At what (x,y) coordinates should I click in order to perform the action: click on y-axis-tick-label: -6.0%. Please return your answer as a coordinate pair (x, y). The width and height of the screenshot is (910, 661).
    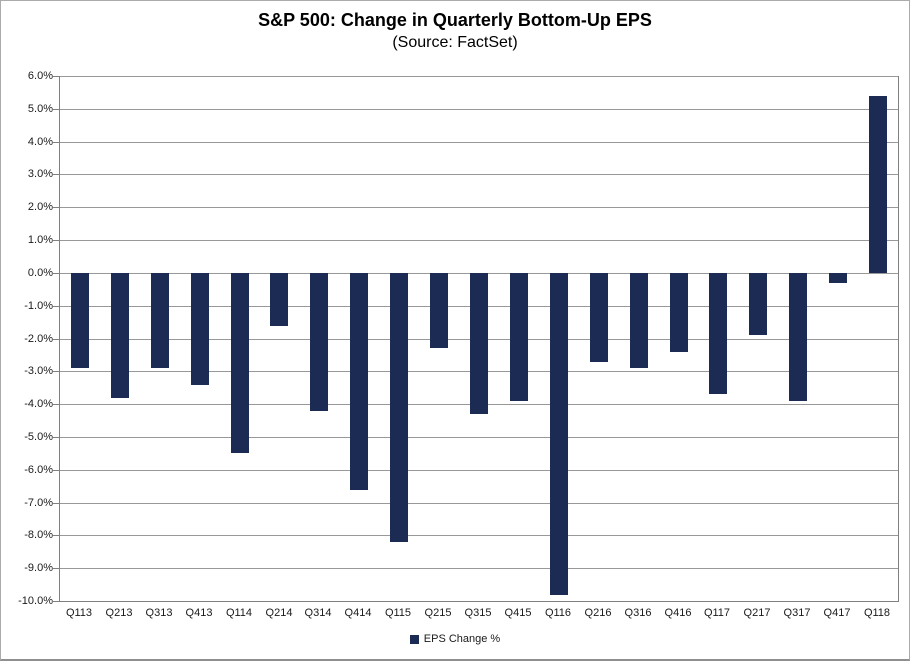
    Looking at the image, I should click on (38, 470).